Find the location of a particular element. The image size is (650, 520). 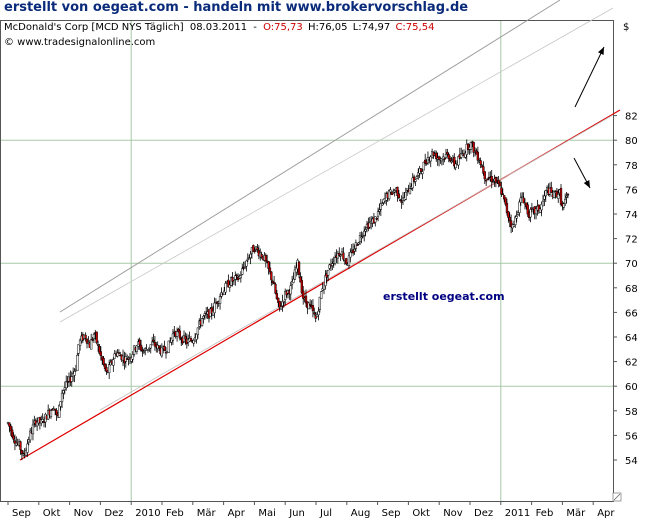

y-tick-label: 56 is located at coordinates (631, 436).